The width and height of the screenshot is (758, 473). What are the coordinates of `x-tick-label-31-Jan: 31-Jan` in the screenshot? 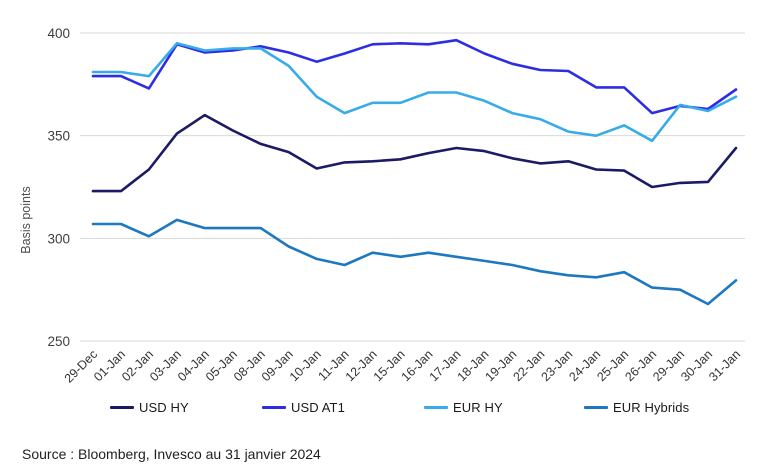 It's located at (724, 365).